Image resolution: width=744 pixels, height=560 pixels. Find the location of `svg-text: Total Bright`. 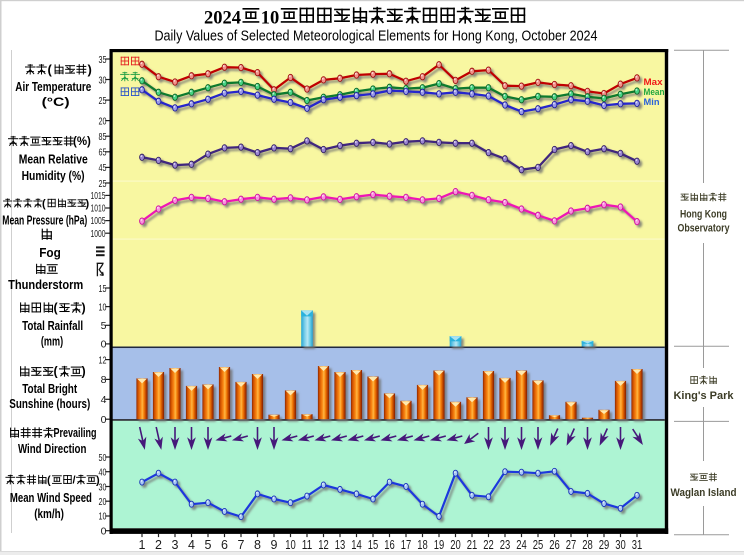

svg-text: Total Bright is located at coordinates (50, 388).